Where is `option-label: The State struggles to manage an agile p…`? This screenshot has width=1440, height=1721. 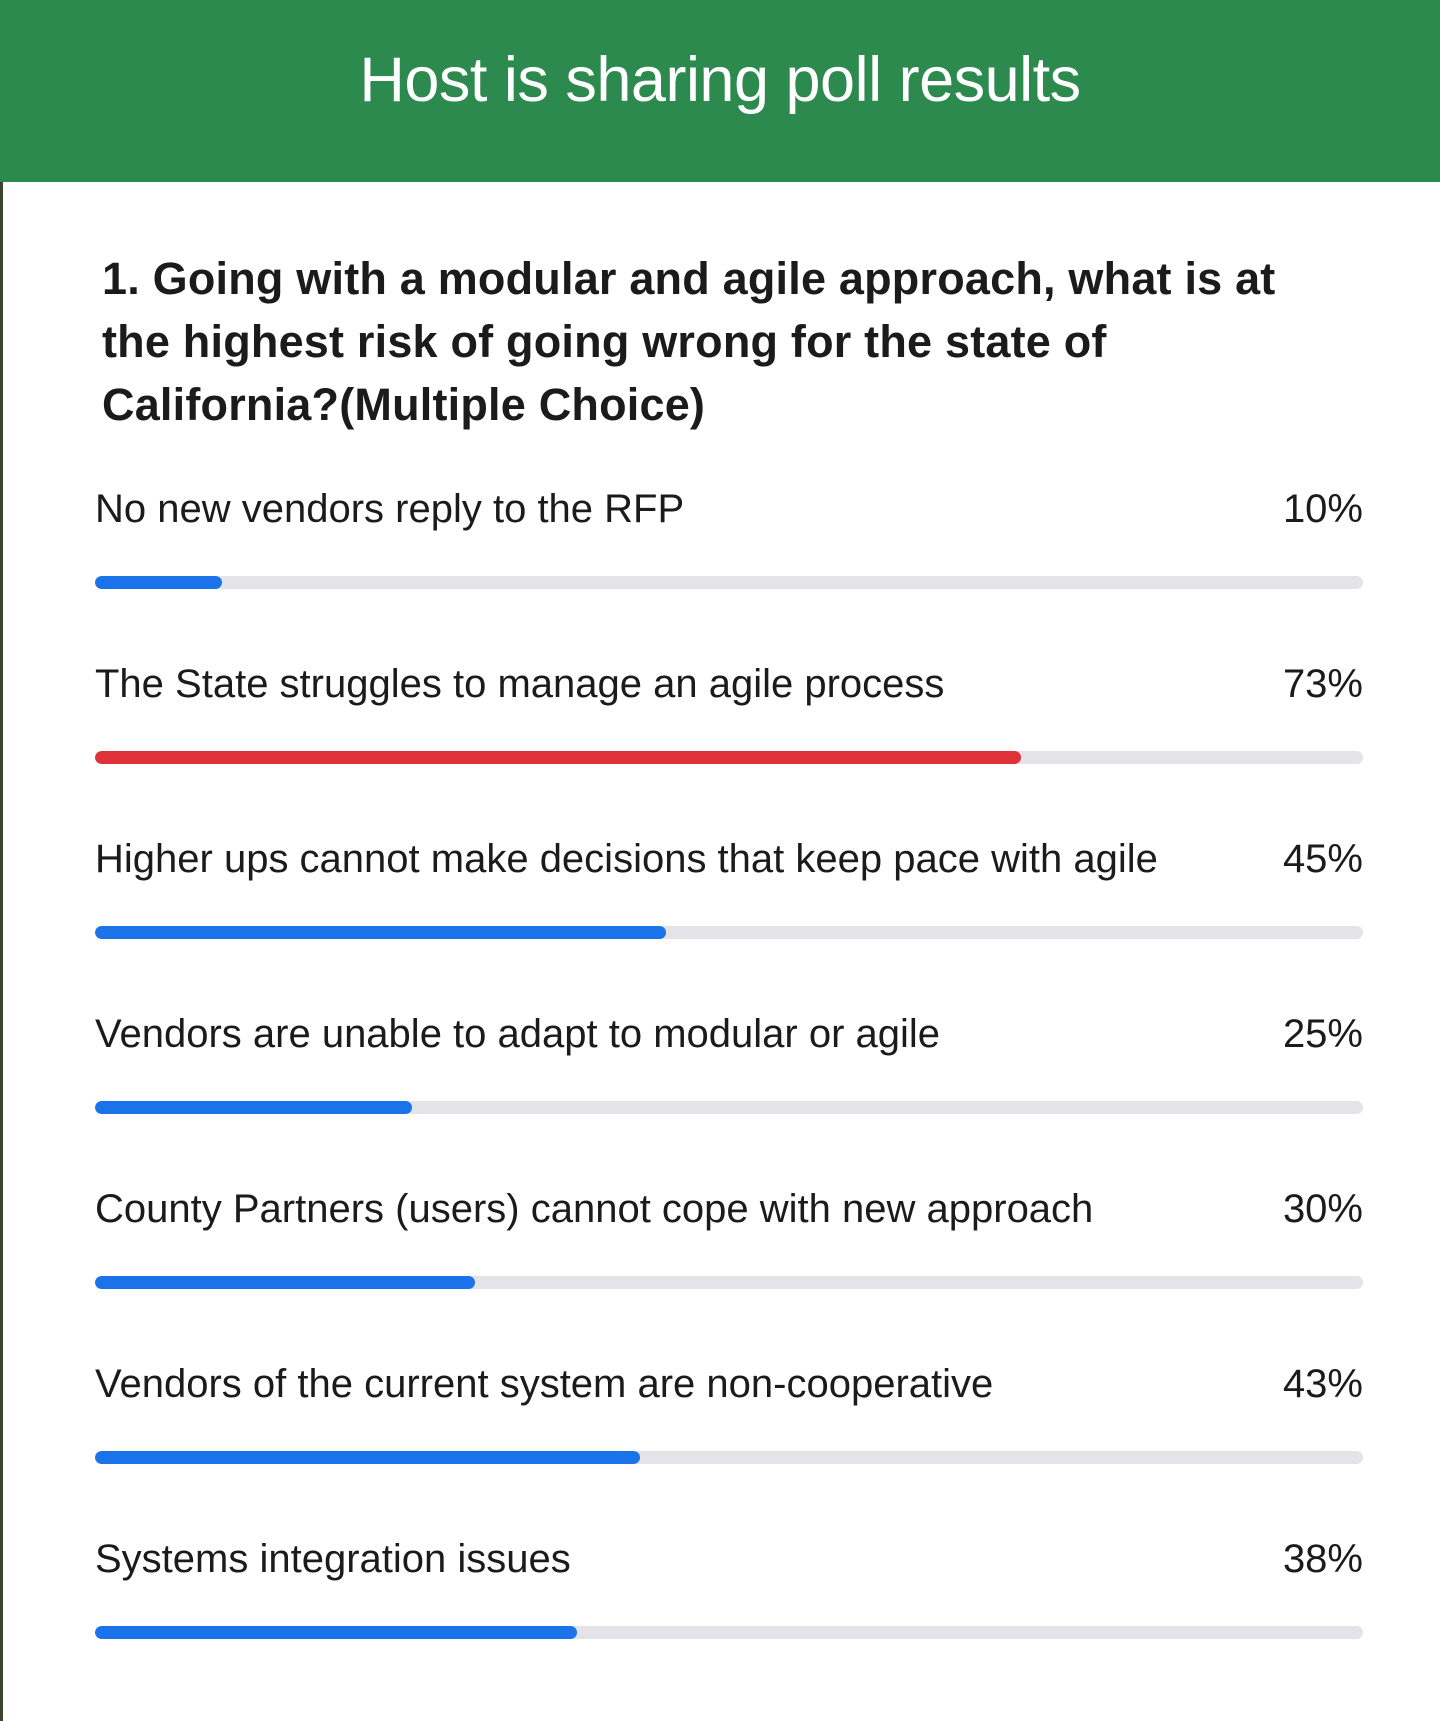 option-label: The State struggles to manage an agile p… is located at coordinates (520, 684).